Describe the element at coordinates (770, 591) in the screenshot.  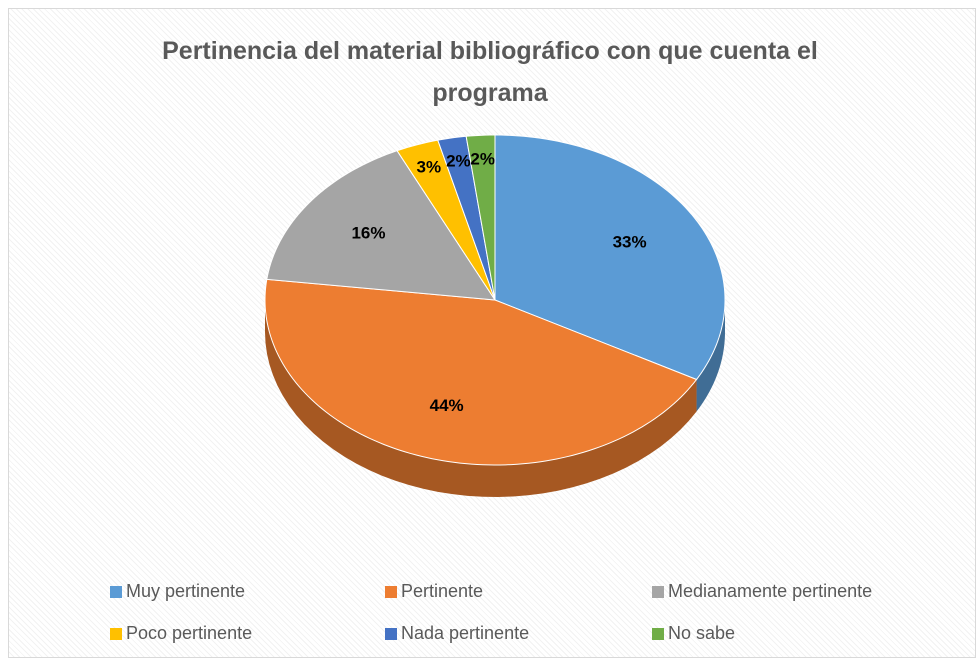
I see `legend-label: Medianamente pertinente` at that location.